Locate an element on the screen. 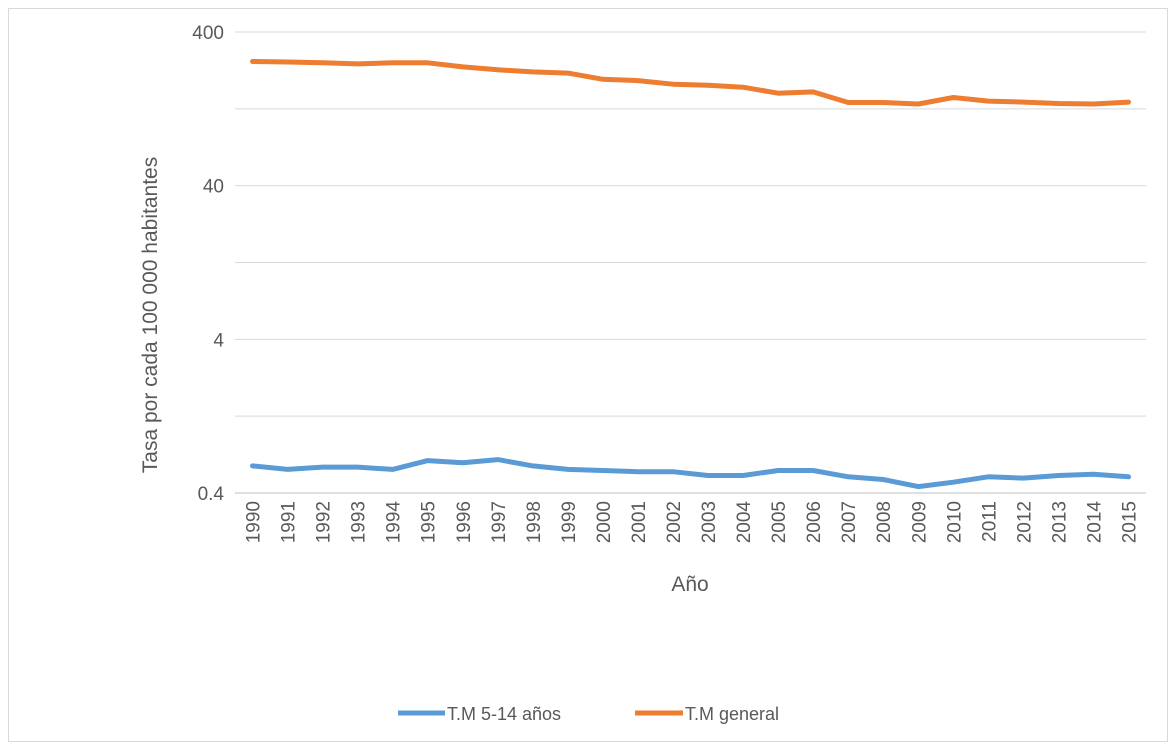 This screenshot has height=746, width=1172. x-tick-label: 2009 is located at coordinates (919, 522).